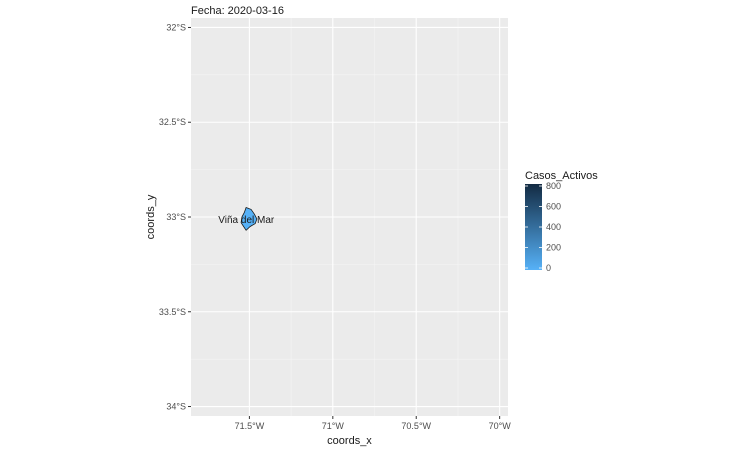 Image resolution: width=750 pixels, height=450 pixels. Describe the element at coordinates (416, 426) in the screenshot. I see `x-tick-label: 70.5°W` at that location.